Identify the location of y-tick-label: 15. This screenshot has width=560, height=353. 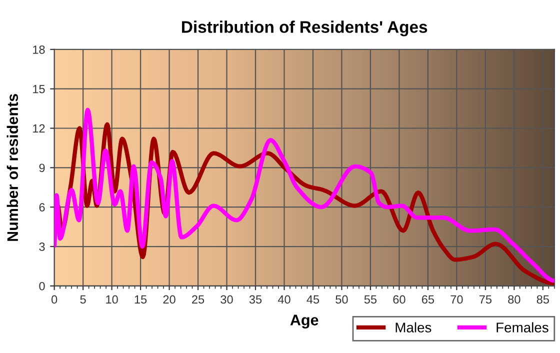
(39, 89).